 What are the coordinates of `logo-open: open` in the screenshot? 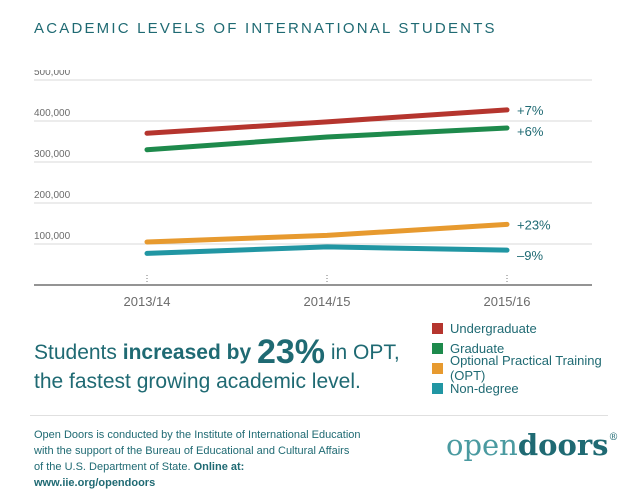 It's located at (482, 445).